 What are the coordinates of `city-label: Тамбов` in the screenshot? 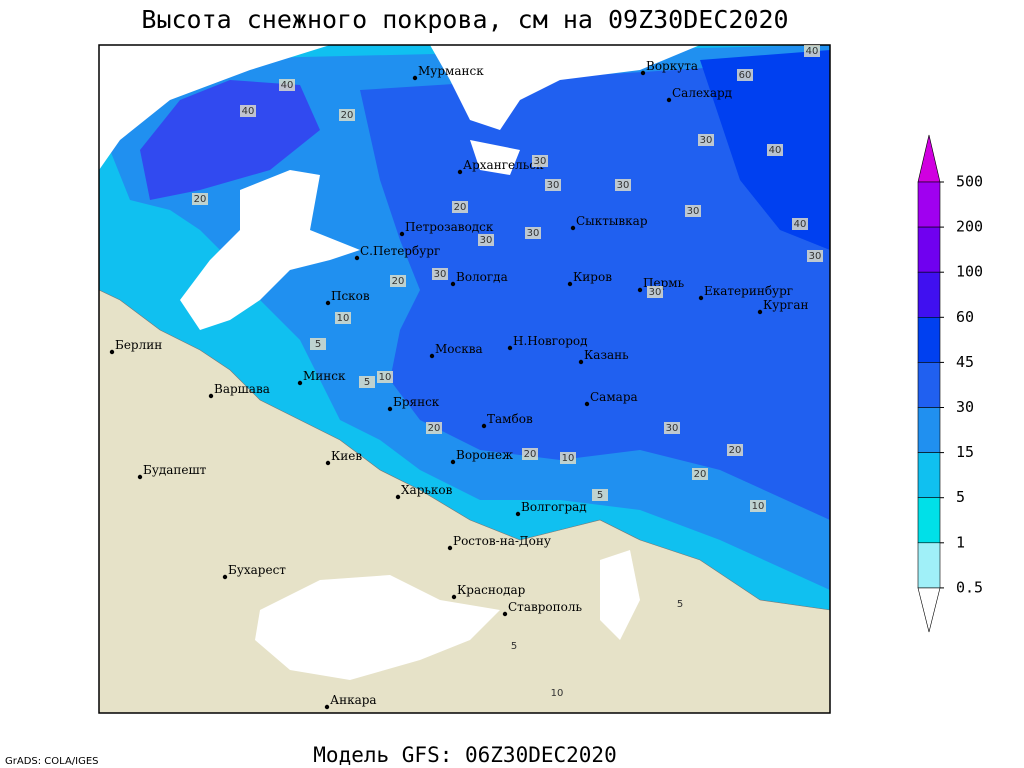 It's located at (510, 419).